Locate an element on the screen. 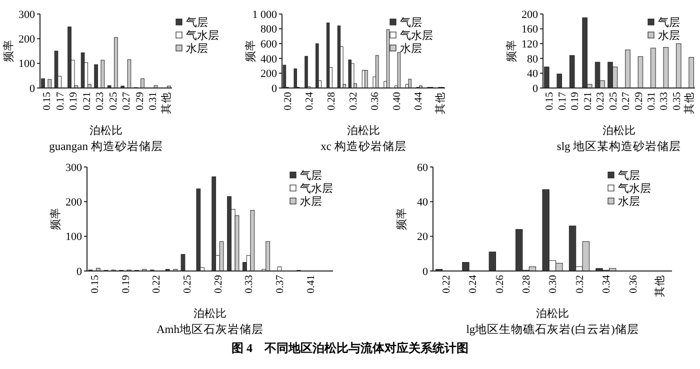 The image size is (700, 369). y-tick-label: 1 000 is located at coordinates (265, 14).